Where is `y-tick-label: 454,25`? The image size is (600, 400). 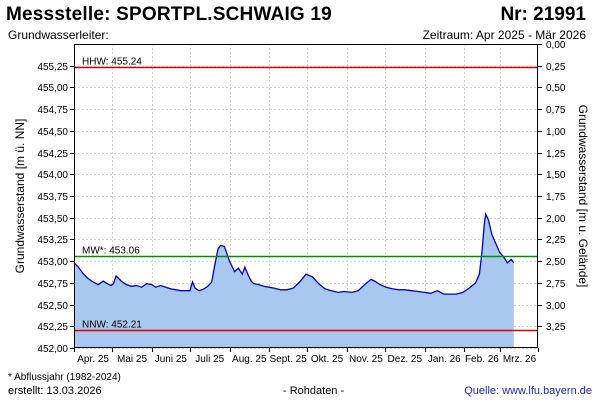 y-tick-label: 454,25 is located at coordinates (52, 154).